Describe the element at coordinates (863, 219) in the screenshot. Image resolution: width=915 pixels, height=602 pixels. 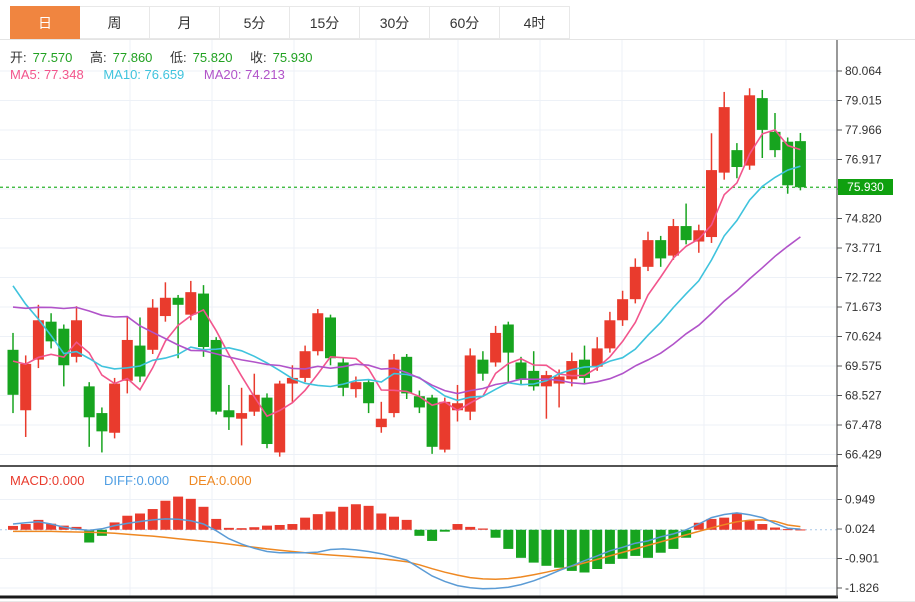
I see `svg-text: 74.820` at that location.